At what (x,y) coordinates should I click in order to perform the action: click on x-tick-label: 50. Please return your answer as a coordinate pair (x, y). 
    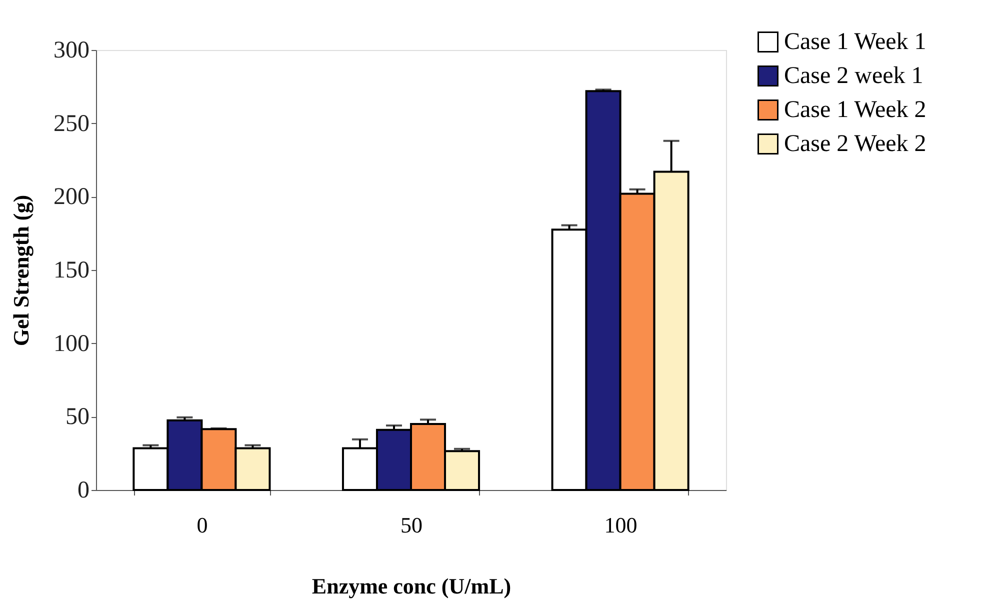
    Looking at the image, I should click on (411, 525).